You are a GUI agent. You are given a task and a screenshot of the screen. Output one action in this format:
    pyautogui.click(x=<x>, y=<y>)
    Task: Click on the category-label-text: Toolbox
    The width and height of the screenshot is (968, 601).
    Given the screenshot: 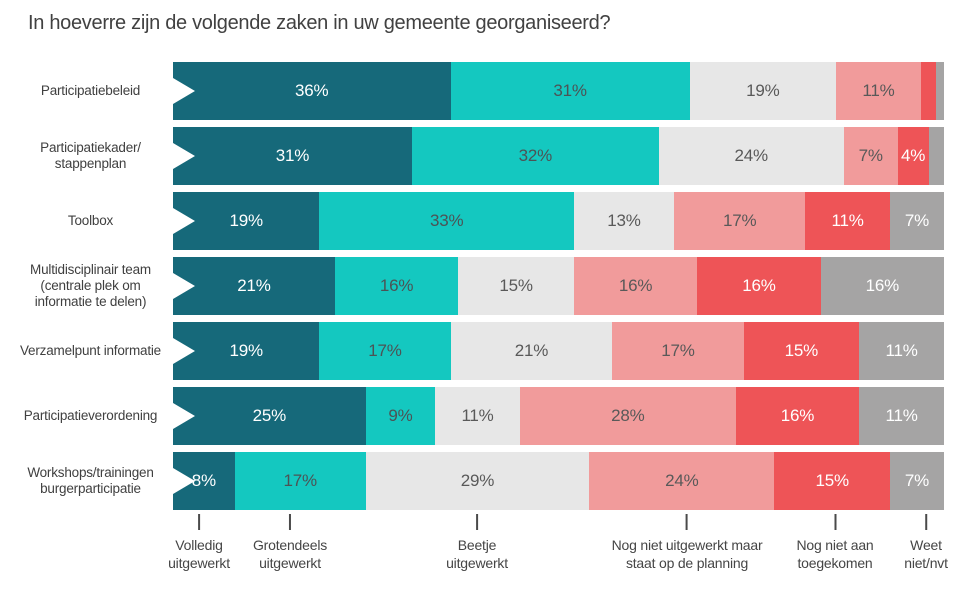 What is the action you would take?
    pyautogui.click(x=90, y=221)
    